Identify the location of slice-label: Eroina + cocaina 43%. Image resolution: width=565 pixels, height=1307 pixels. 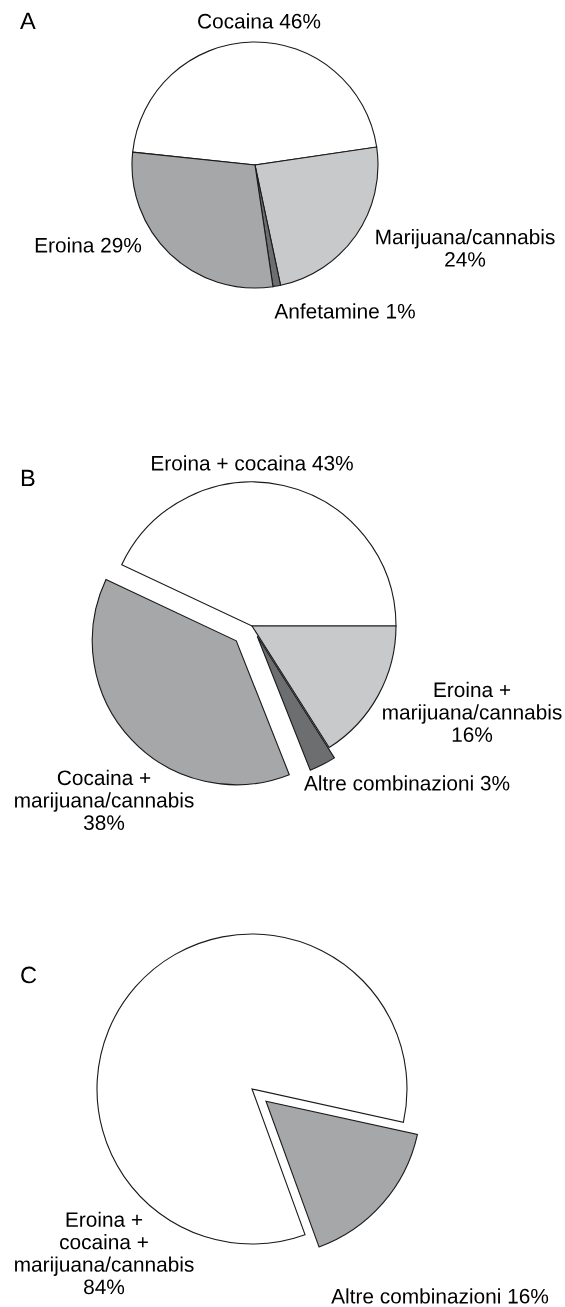
(252, 463).